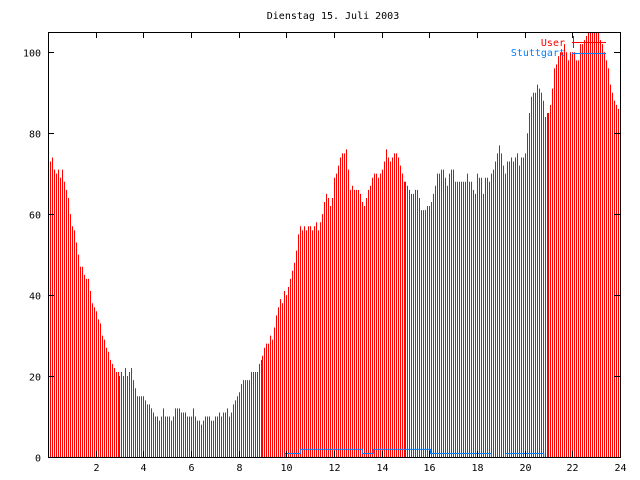  What do you see at coordinates (286, 468) in the screenshot?
I see `x-tick-label: 10` at bounding box center [286, 468].